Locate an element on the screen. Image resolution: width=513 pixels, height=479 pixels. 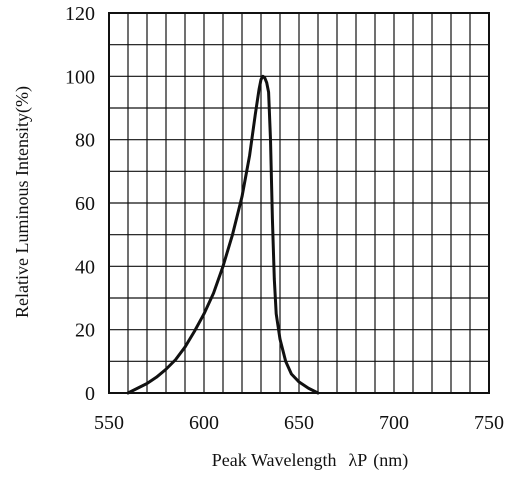
x-axis-symbol: λP is located at coordinates (357, 460).